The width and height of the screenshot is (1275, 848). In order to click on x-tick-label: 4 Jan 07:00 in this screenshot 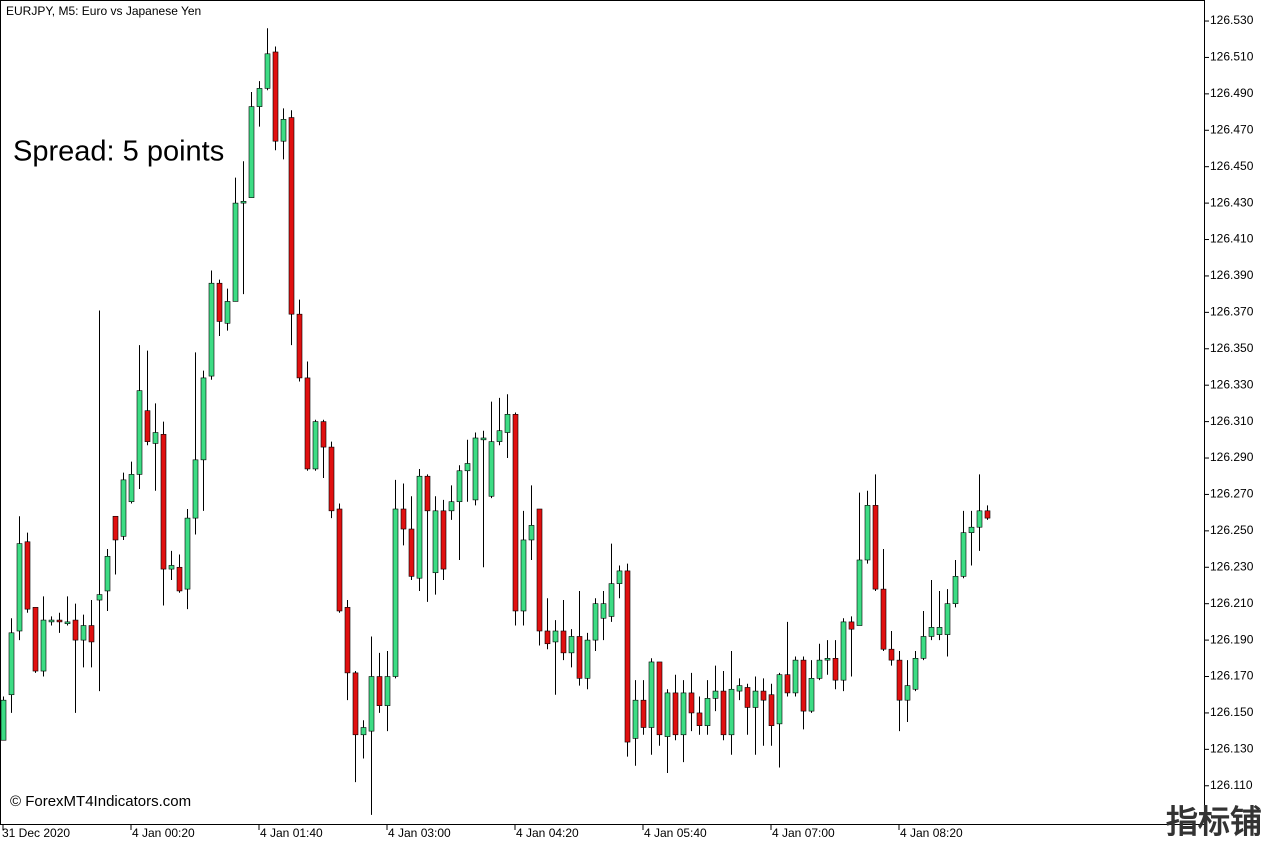, I will do `click(803, 833)`.